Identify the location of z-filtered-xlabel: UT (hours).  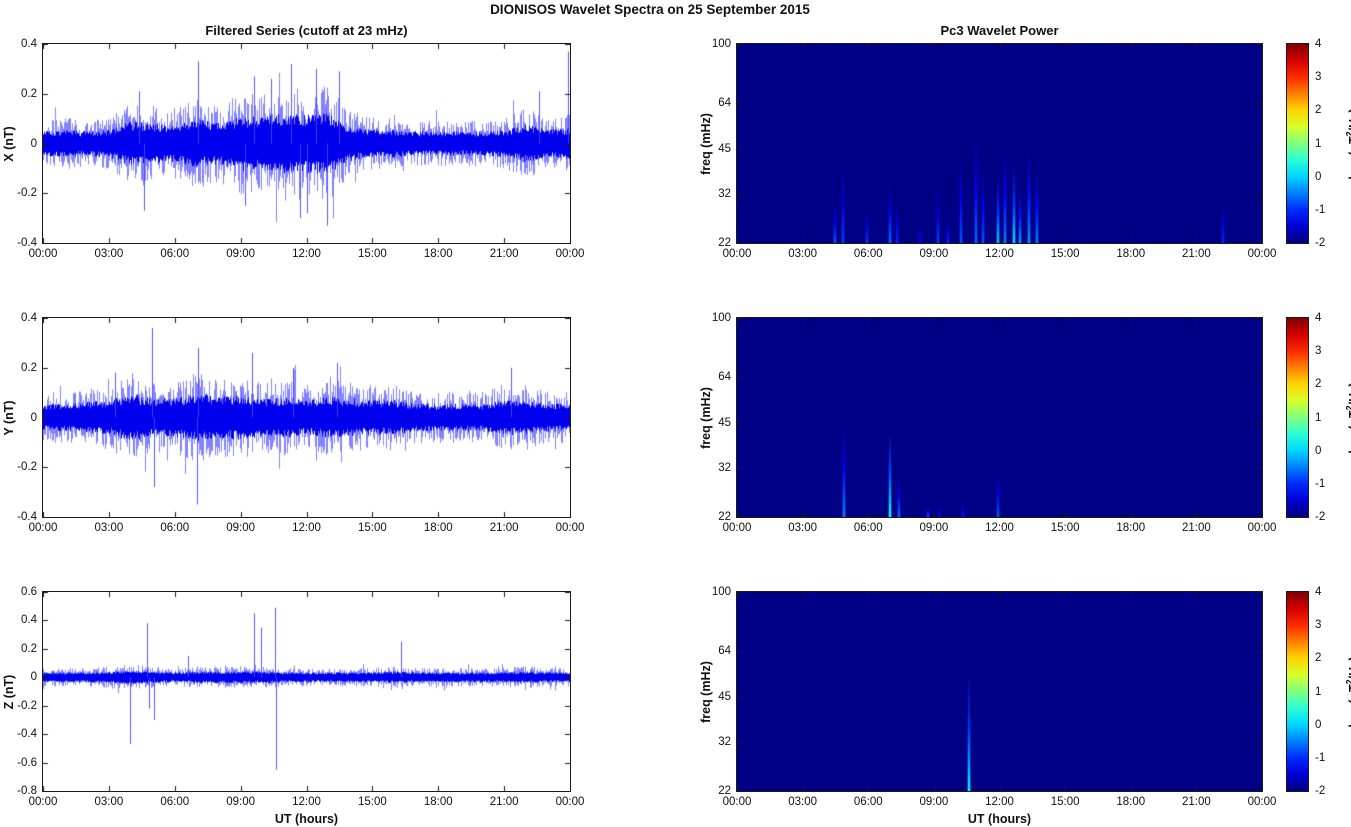
(306, 819).